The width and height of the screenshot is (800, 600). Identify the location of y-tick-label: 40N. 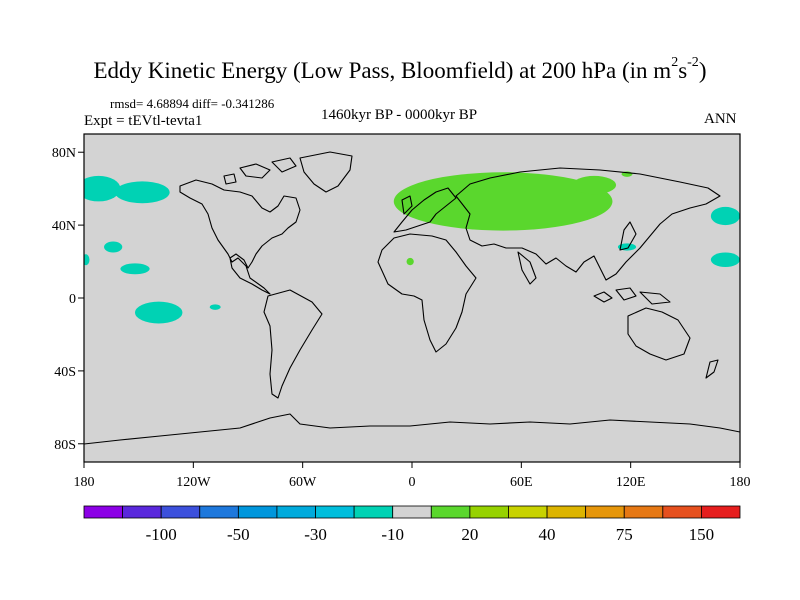
(64, 226).